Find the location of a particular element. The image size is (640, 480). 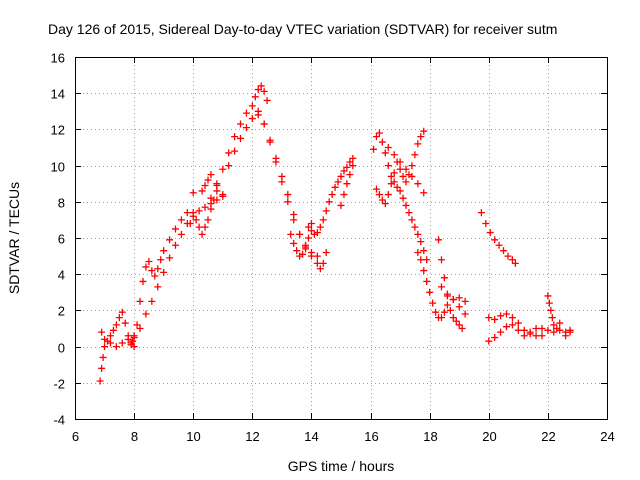

series-arc-o is located at coordinates (406, 170).